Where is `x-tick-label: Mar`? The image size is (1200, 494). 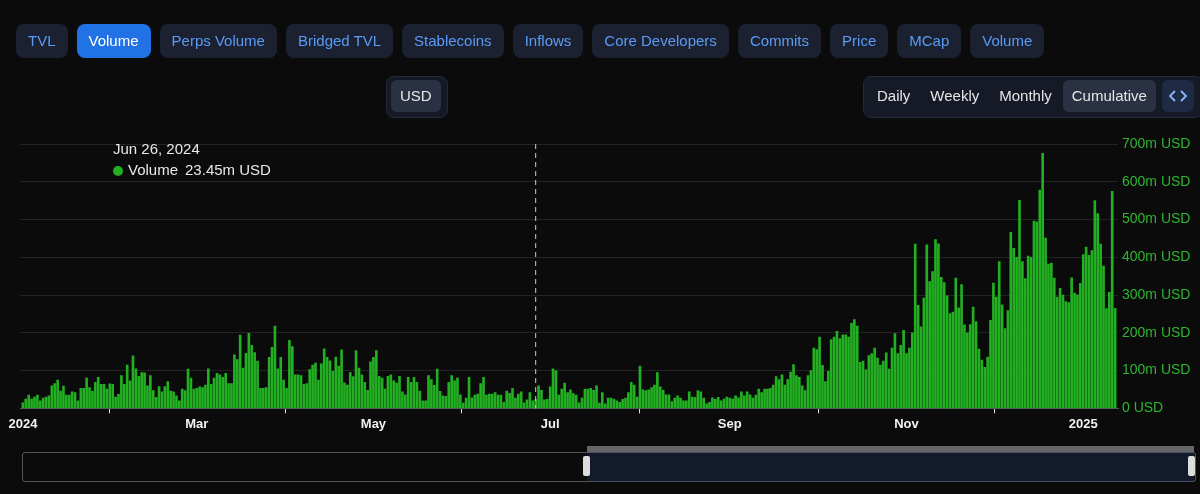
x-tick-label: Mar is located at coordinates (197, 423).